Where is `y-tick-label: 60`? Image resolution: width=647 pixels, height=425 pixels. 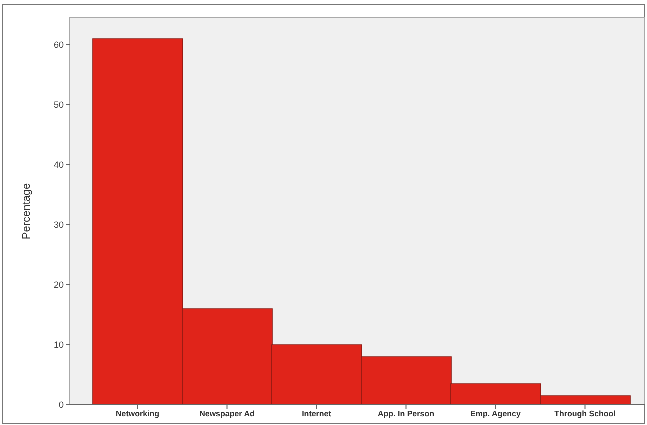 y-tick-label: 60 is located at coordinates (59, 45).